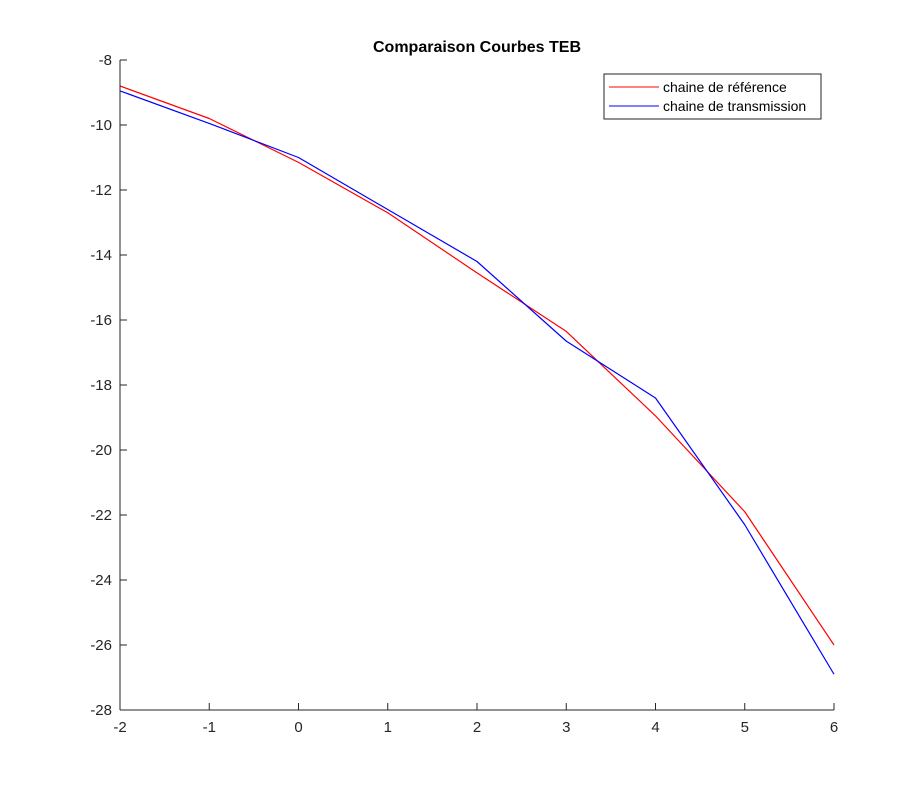 The height and width of the screenshot is (803, 923). I want to click on y-tick-label: -8, so click(105, 60).